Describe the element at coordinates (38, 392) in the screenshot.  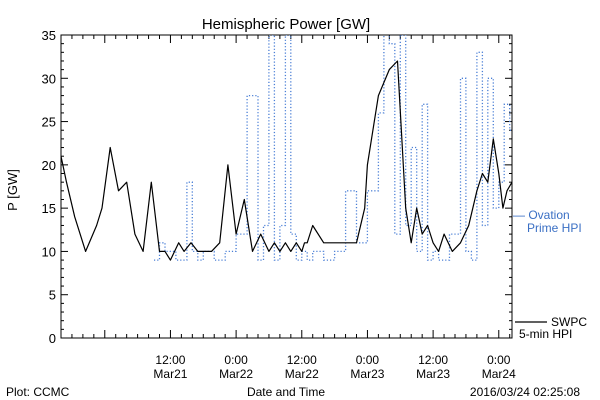
I see `footer-plot-source: Plot: CCMC` at that location.